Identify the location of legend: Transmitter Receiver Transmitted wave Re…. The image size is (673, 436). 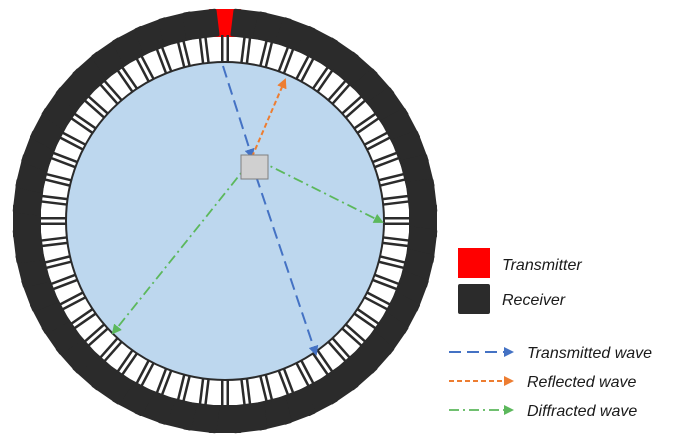
(550, 334).